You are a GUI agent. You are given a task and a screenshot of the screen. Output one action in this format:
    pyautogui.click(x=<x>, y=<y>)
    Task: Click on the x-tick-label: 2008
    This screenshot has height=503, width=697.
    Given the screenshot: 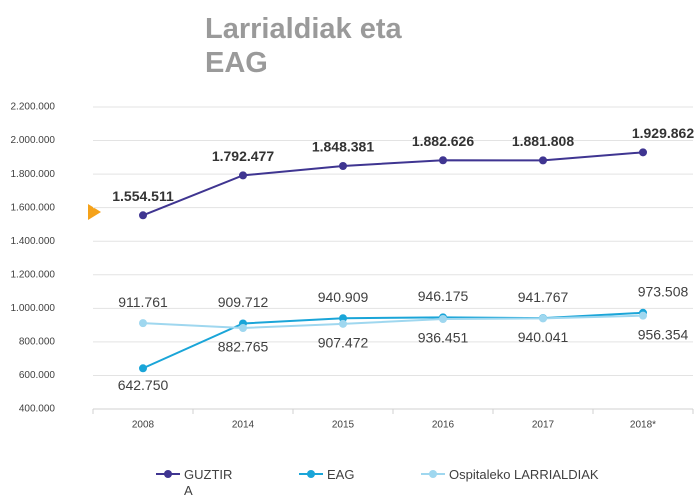 What is the action you would take?
    pyautogui.click(x=143, y=425)
    